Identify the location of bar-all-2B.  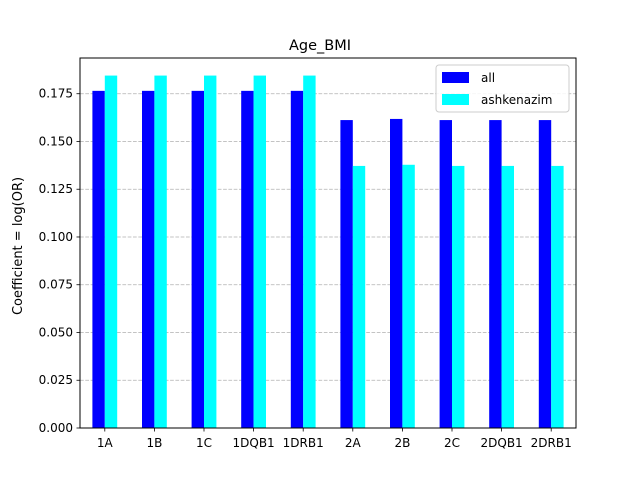
(396, 273).